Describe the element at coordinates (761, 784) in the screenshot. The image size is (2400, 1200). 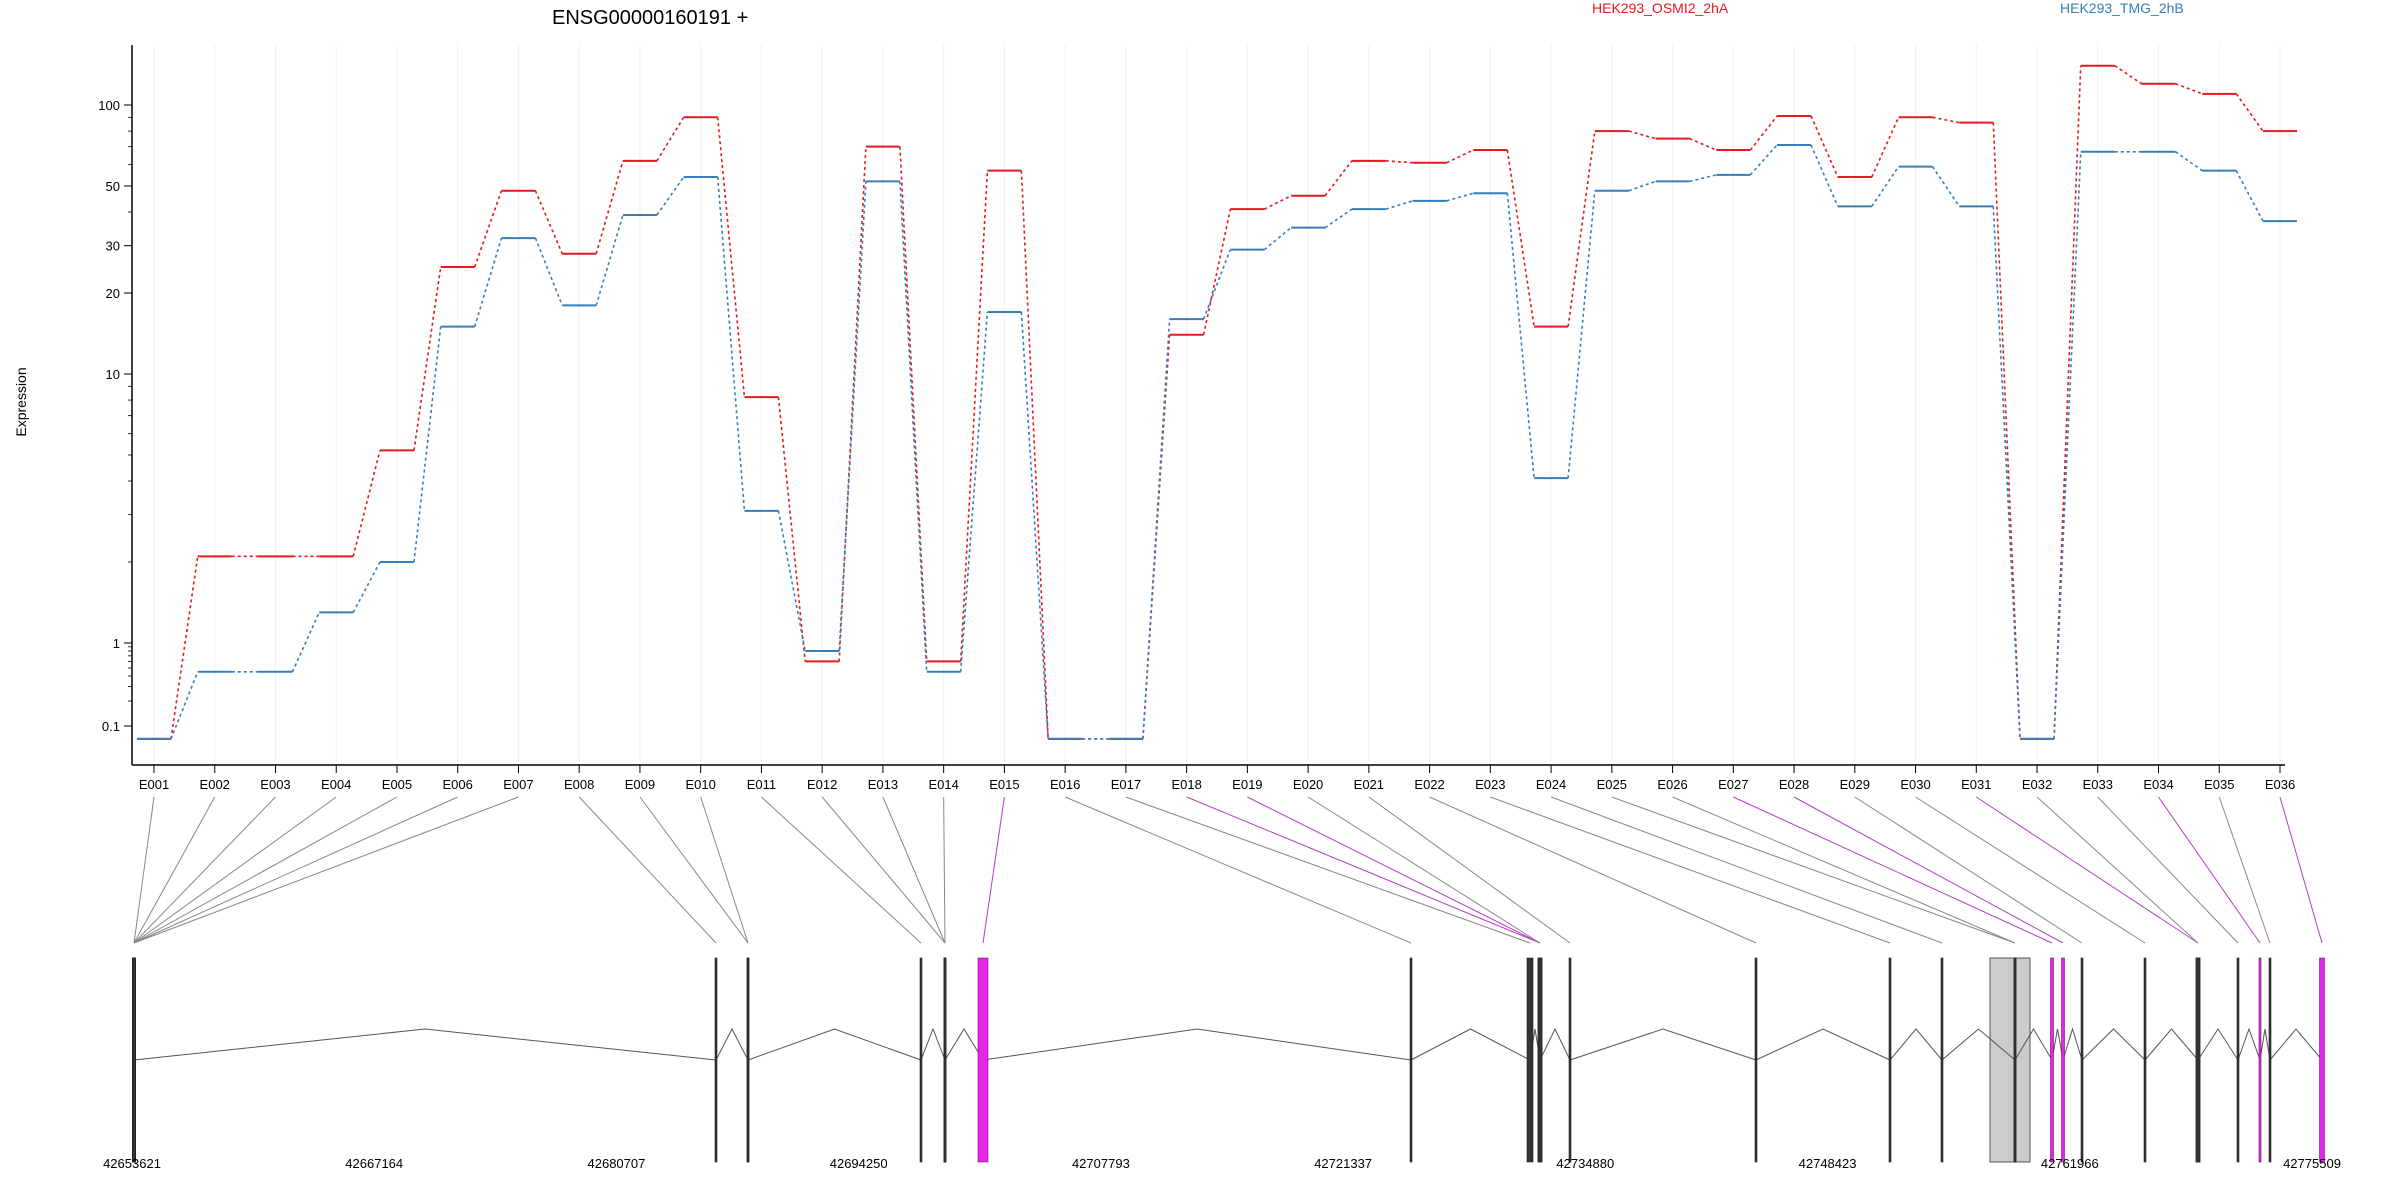
I see `x-tick-label: E011` at that location.